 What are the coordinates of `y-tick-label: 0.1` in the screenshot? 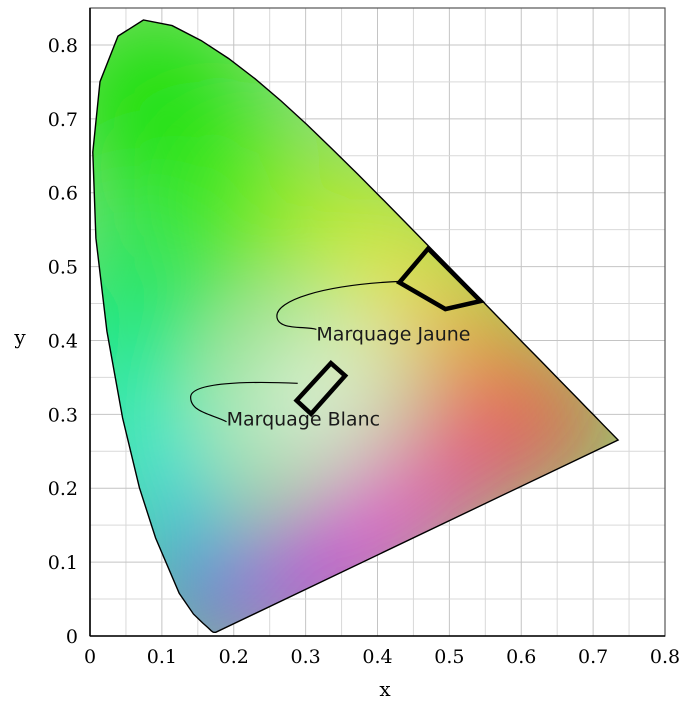 It's located at (63, 563).